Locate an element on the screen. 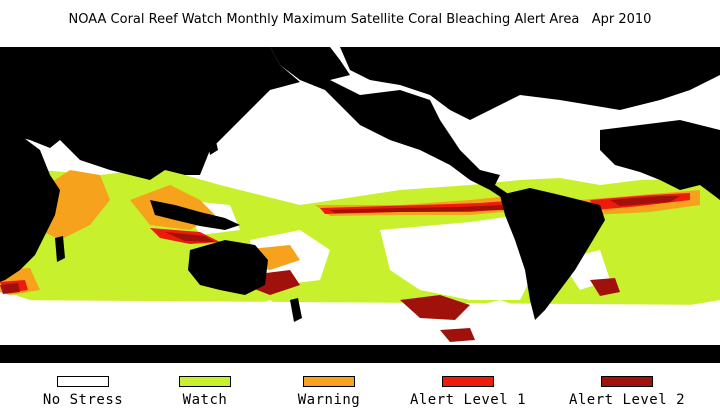 This screenshot has height=411, width=720. legend-item-no-stress: No Stress is located at coordinates (83, 392).